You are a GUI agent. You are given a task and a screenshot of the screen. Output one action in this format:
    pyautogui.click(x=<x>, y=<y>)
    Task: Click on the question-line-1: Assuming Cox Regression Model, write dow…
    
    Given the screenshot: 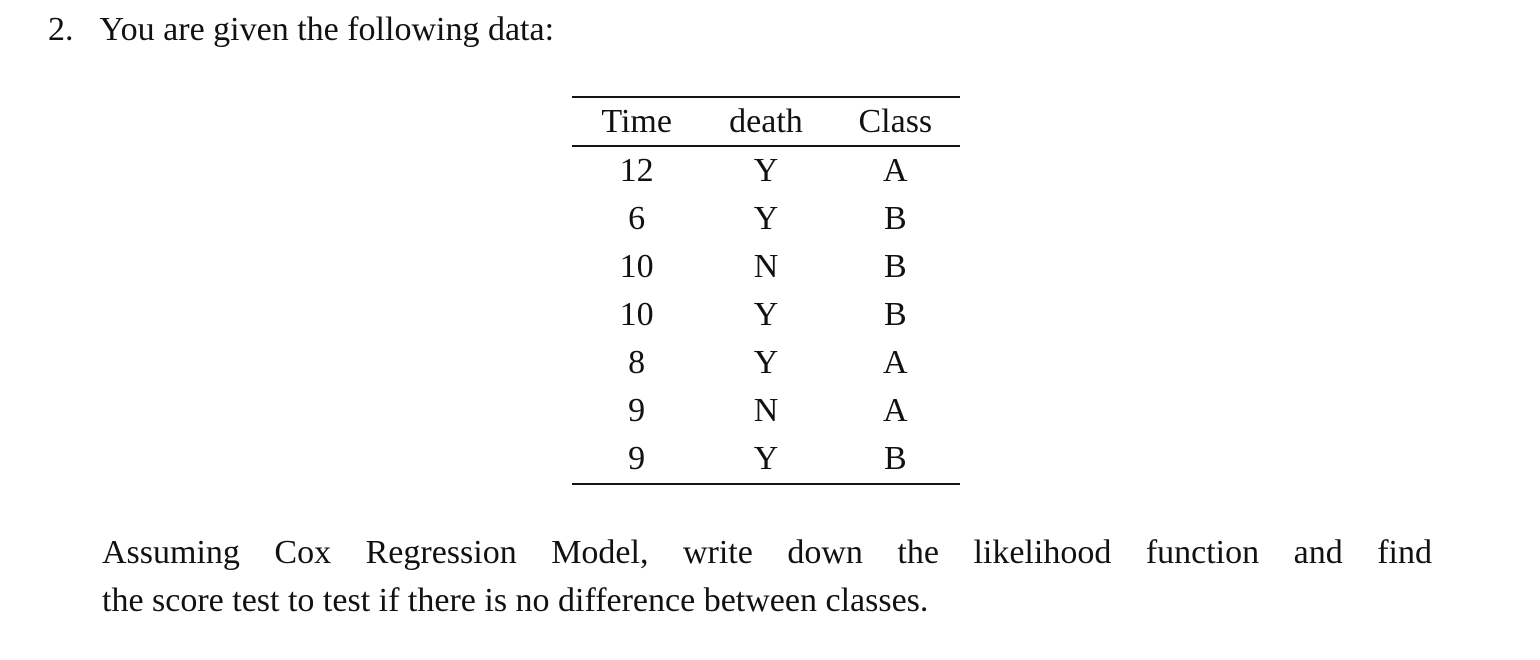 What is the action you would take?
    pyautogui.click(x=767, y=552)
    